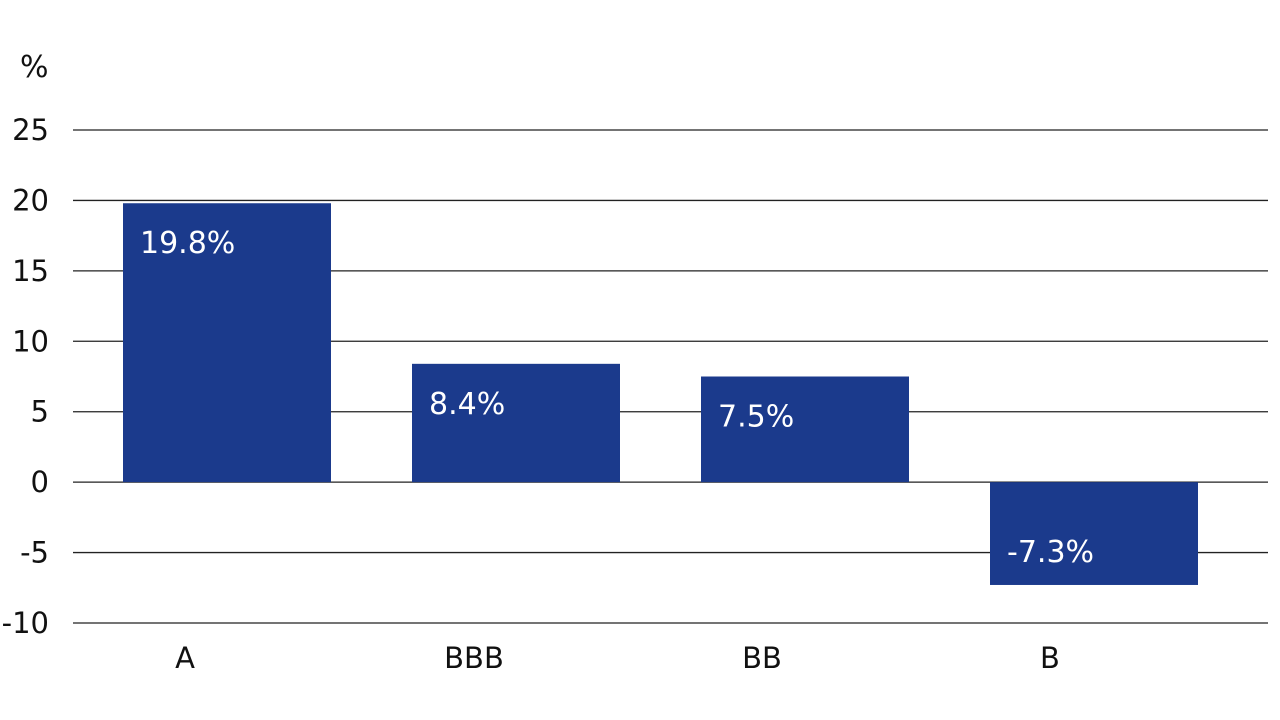 This screenshot has width=1280, height=720. I want to click on data-label: 7.5%, so click(756, 417).